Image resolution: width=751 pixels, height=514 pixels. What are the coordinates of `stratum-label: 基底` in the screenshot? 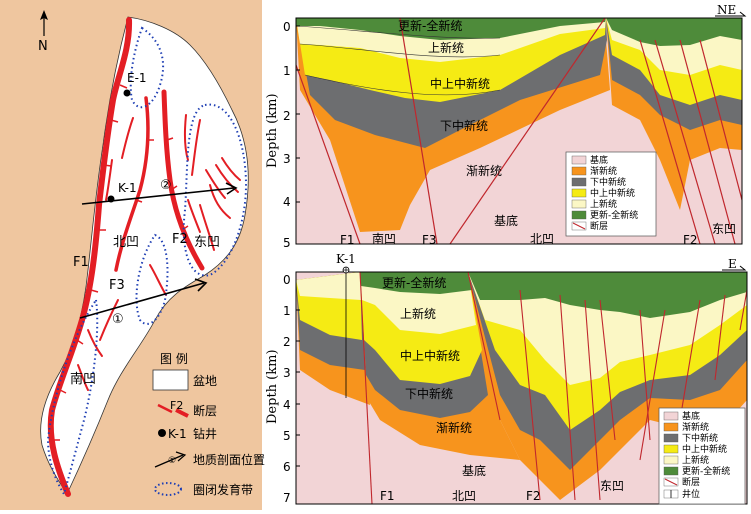 It's located at (474, 470).